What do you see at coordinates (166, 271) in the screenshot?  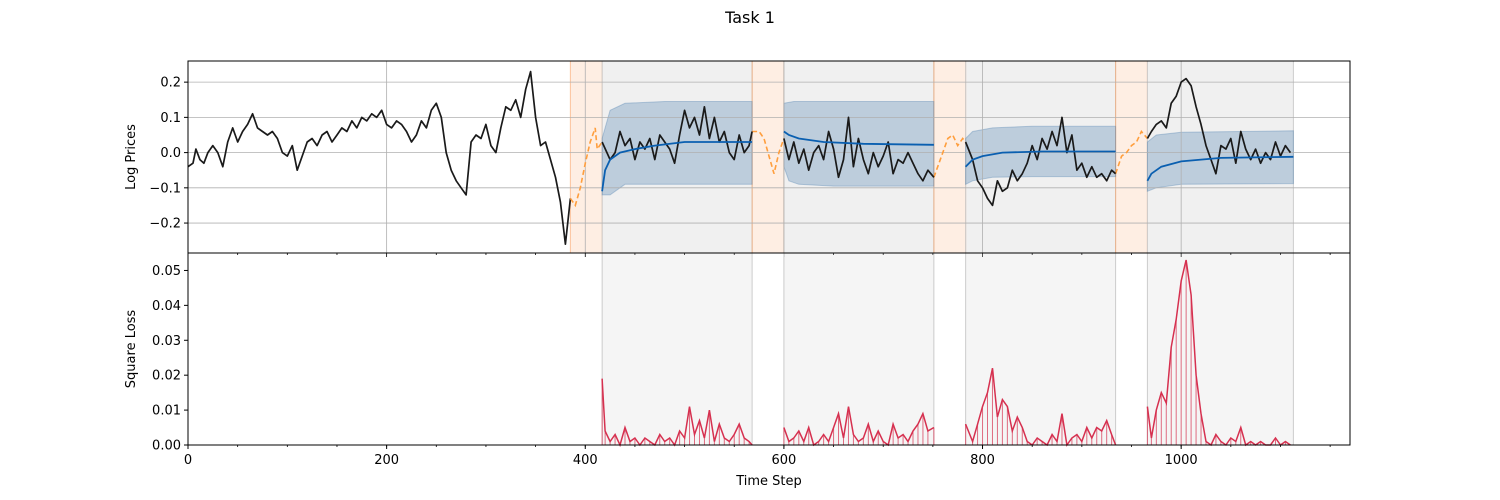 I see `square-loss-ytick-label: 0.05` at bounding box center [166, 271].